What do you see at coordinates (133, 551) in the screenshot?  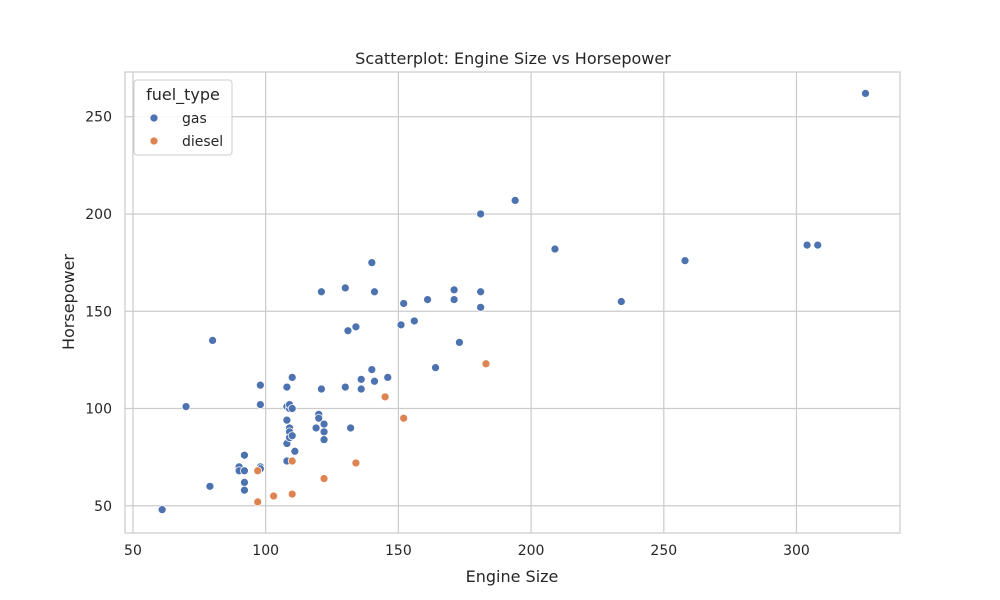 I see `x-tick-label: 50` at bounding box center [133, 551].